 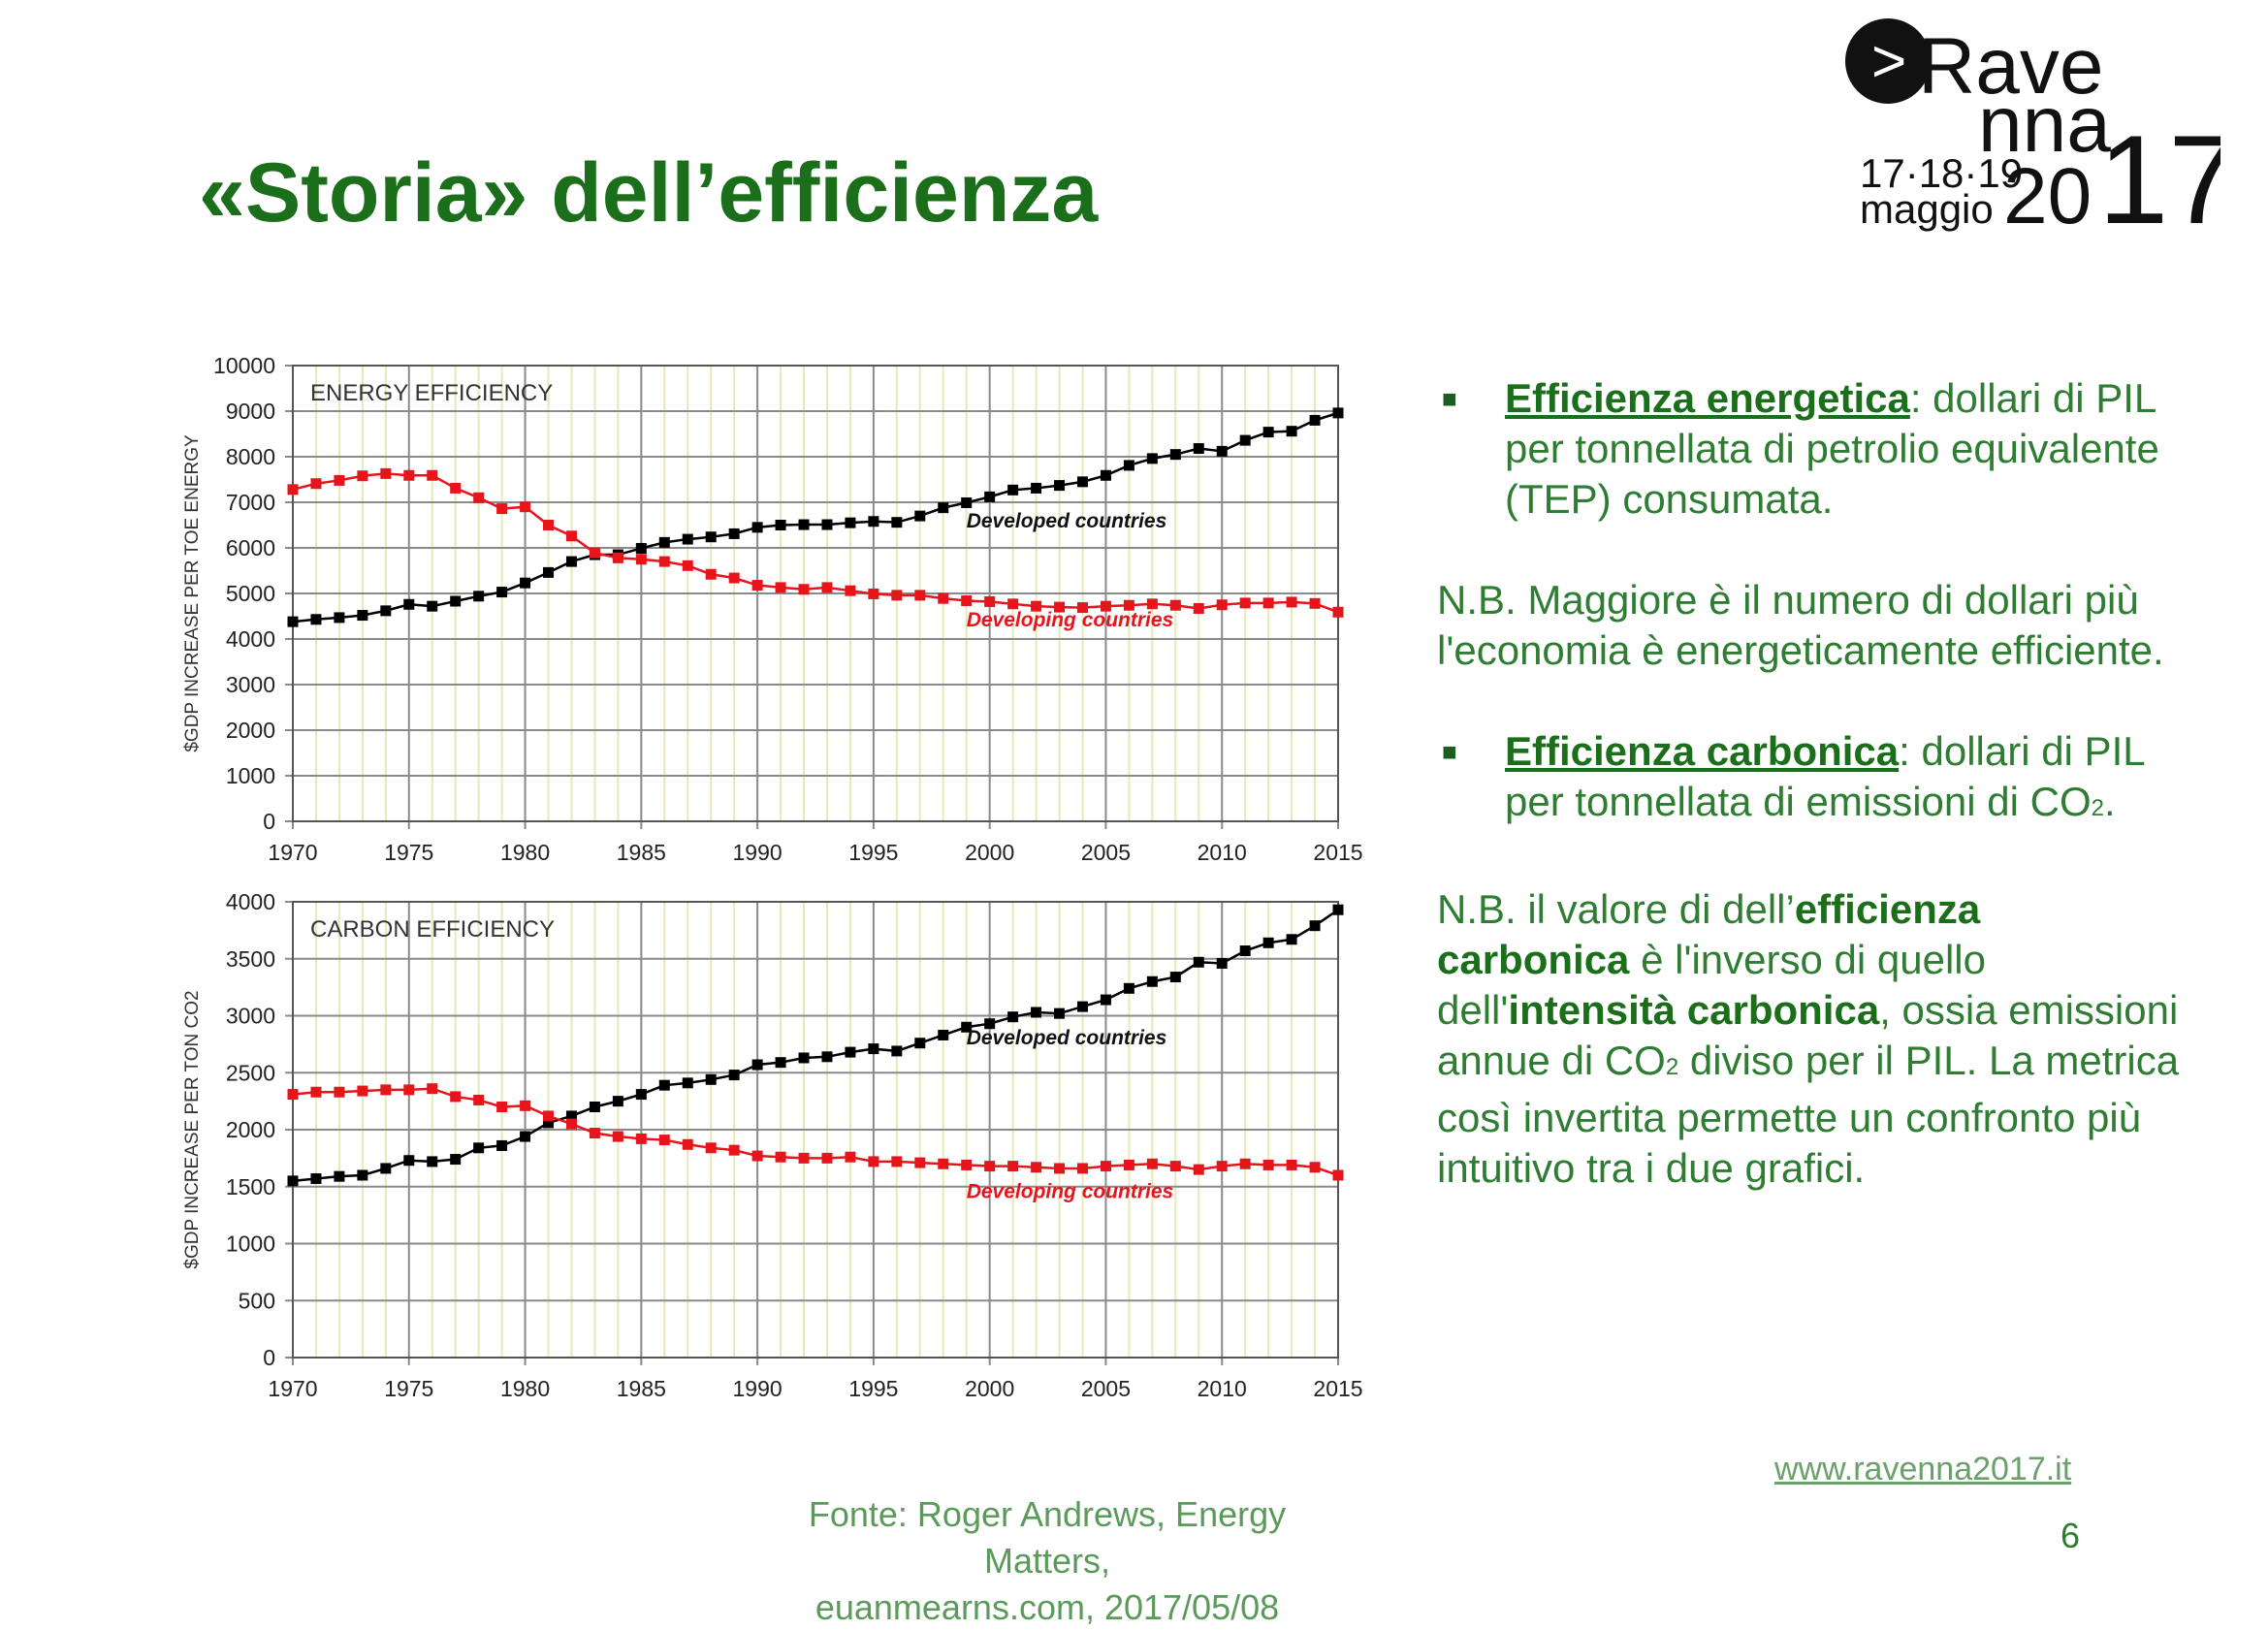 What do you see at coordinates (649, 193) in the screenshot?
I see `slide-title: «Storia» dell’efficienza` at bounding box center [649, 193].